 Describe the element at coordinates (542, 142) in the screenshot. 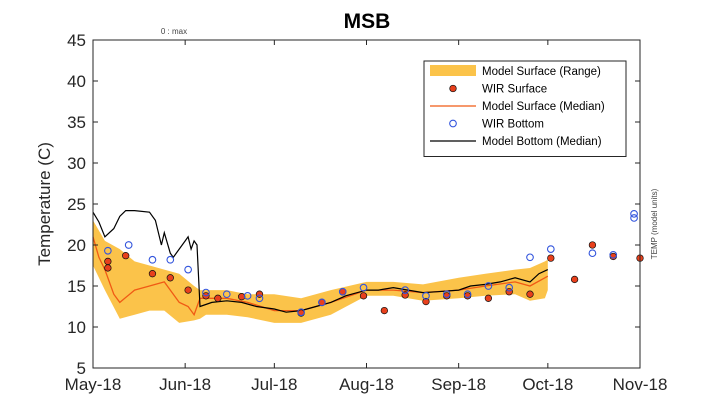

I see `legend-label: Model Bottom (Median)` at that location.